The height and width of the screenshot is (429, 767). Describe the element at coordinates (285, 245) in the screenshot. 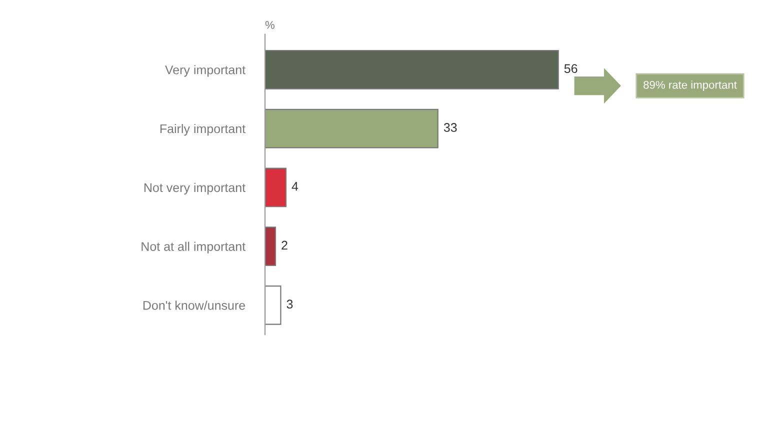

I see `data-label: 2` at that location.